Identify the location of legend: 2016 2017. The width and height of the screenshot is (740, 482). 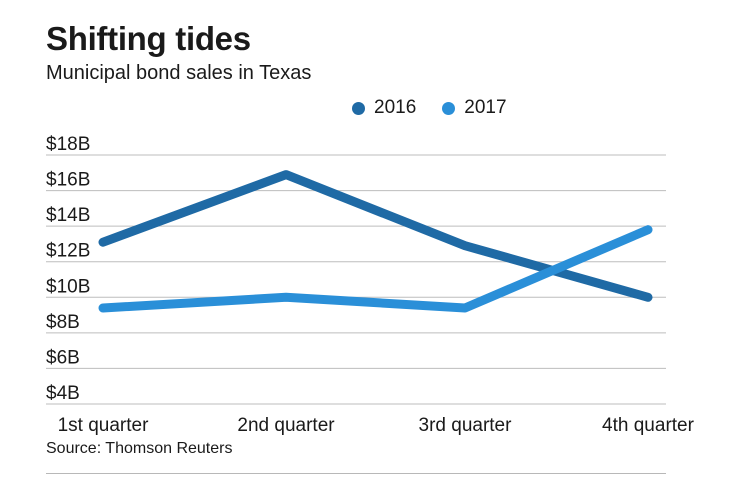
(442, 108).